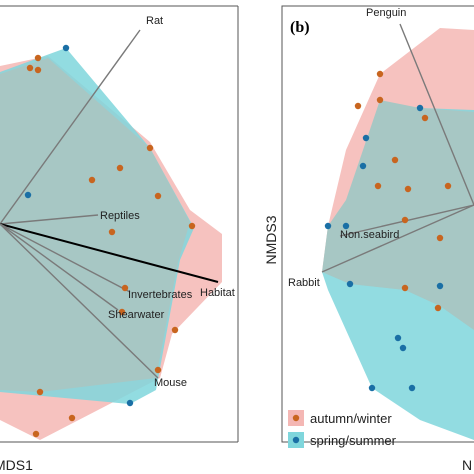  Describe the element at coordinates (120, 216) in the screenshot. I see `vector-label-reptiles: Reptiles` at that location.